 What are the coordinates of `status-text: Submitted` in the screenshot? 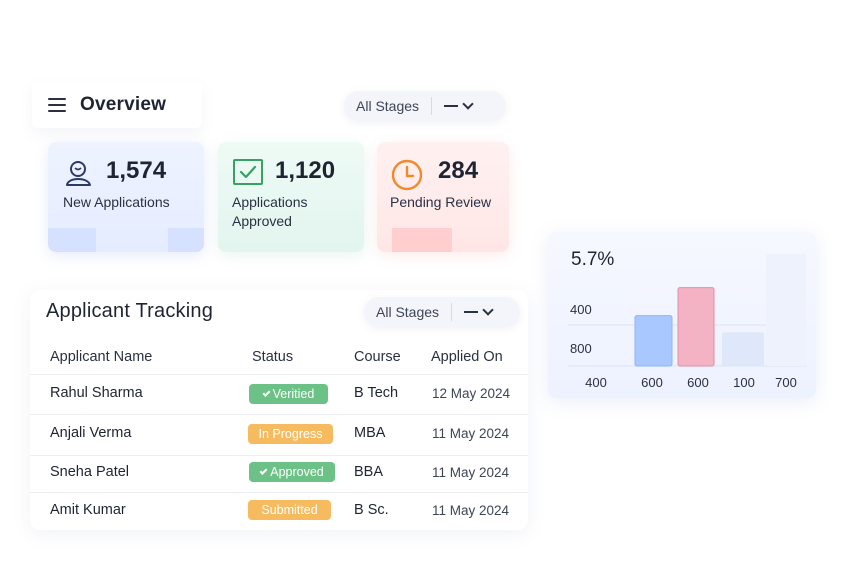 It's located at (289, 510).